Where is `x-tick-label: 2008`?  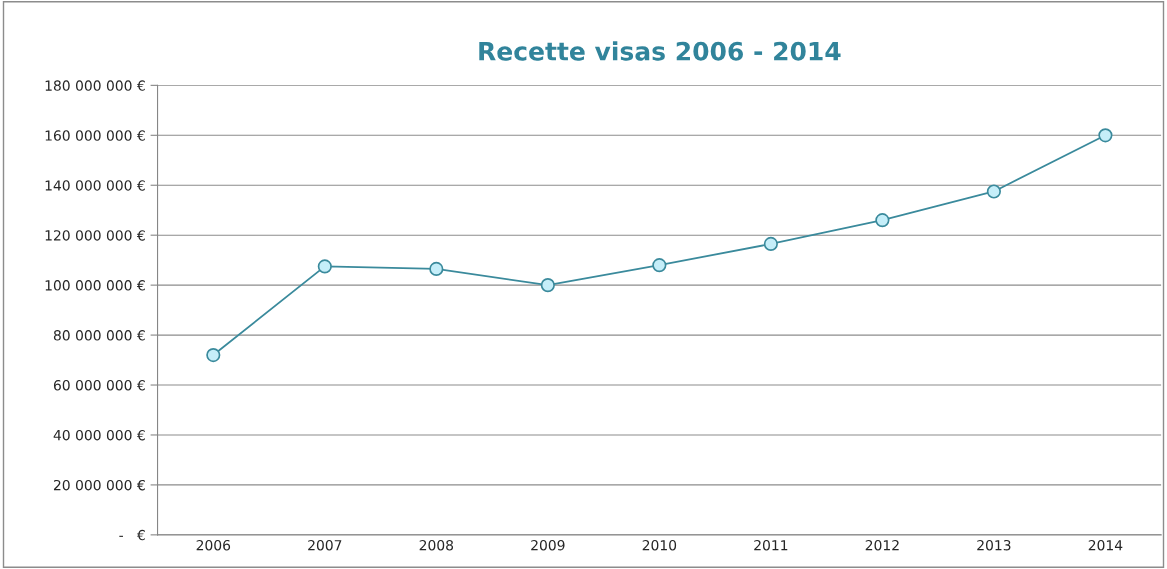 x-tick-label: 2008 is located at coordinates (436, 545).